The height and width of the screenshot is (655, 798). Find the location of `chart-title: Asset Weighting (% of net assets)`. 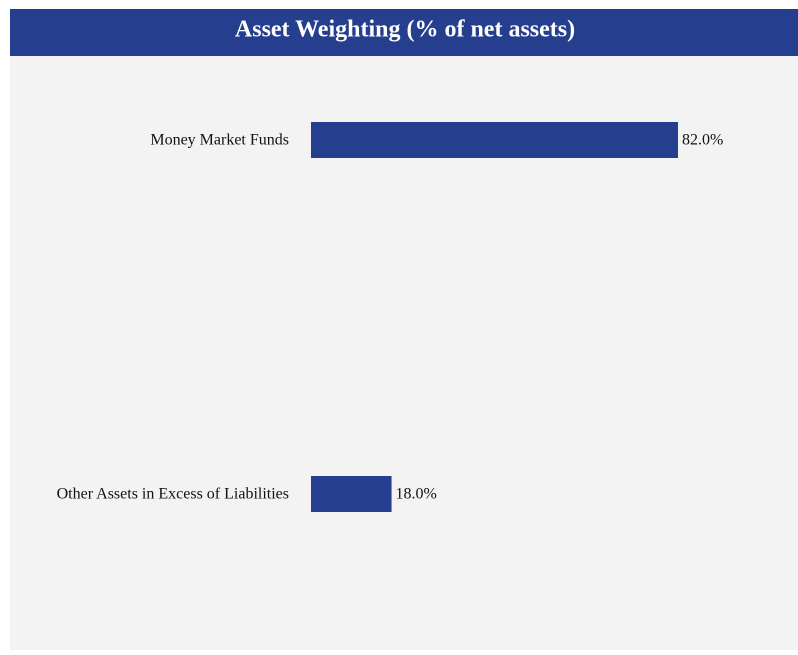

chart-title: Asset Weighting (% of net assets) is located at coordinates (405, 30).